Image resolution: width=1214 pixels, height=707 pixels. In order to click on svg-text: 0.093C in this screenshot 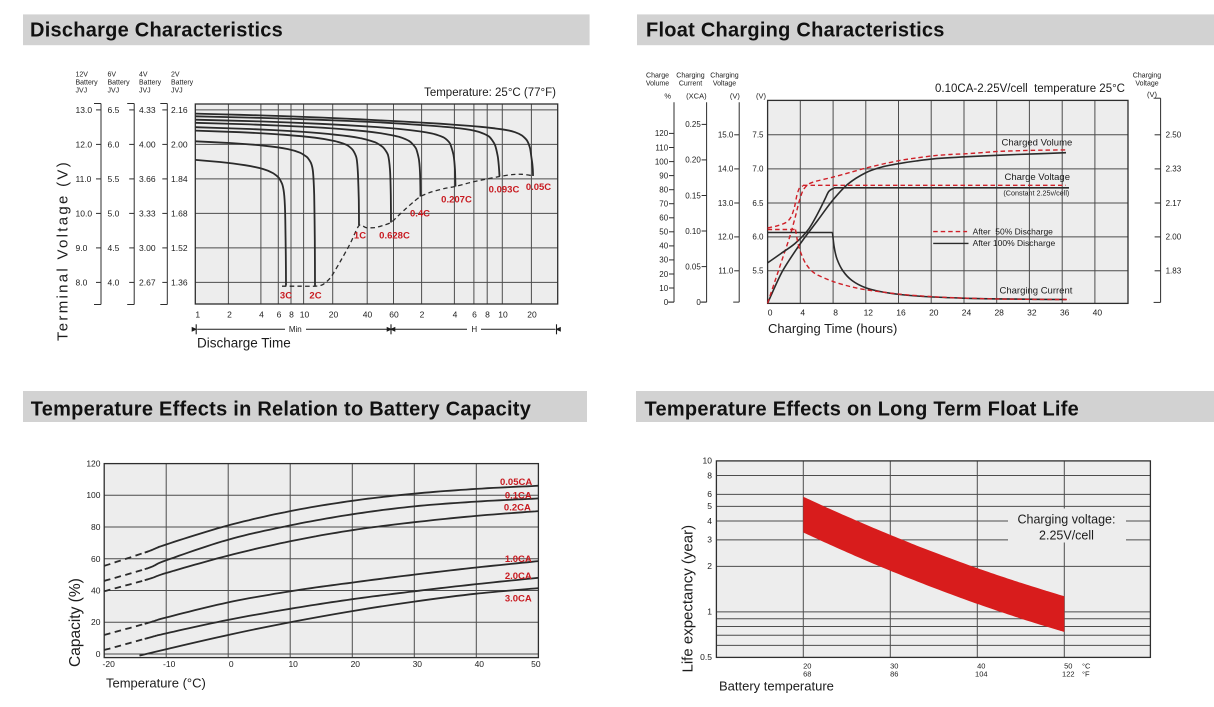, I will do `click(504, 190)`.